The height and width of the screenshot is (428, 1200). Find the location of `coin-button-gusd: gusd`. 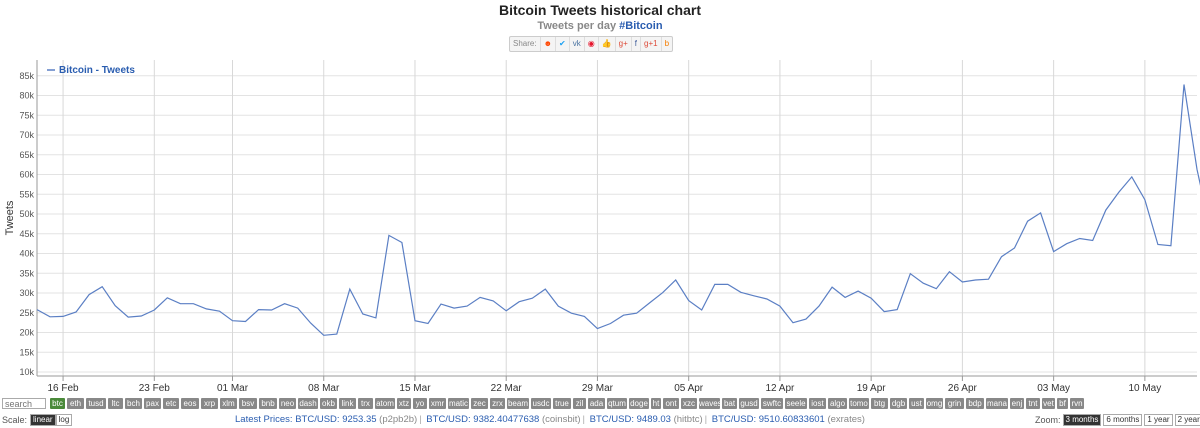

coin-button-gusd: gusd is located at coordinates (749, 403).